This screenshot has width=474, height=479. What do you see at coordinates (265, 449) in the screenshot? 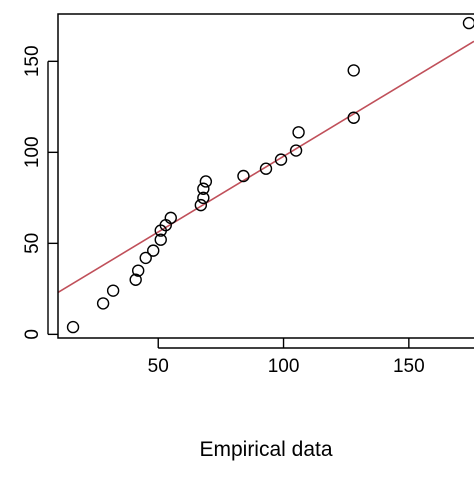
I see `x-axis-title: Empirical data` at bounding box center [265, 449].